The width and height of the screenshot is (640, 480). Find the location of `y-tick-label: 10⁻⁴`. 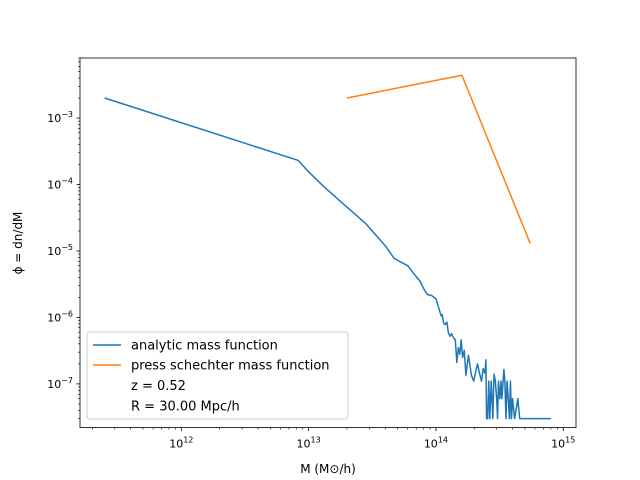

y-tick-label: 10⁻⁴ is located at coordinates (60, 183).